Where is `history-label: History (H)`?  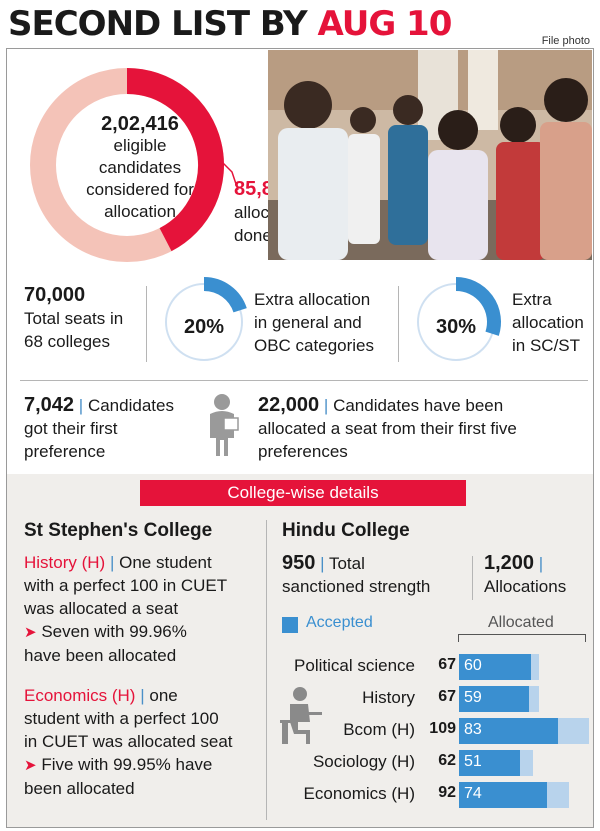 history-label: History (H) is located at coordinates (65, 562).